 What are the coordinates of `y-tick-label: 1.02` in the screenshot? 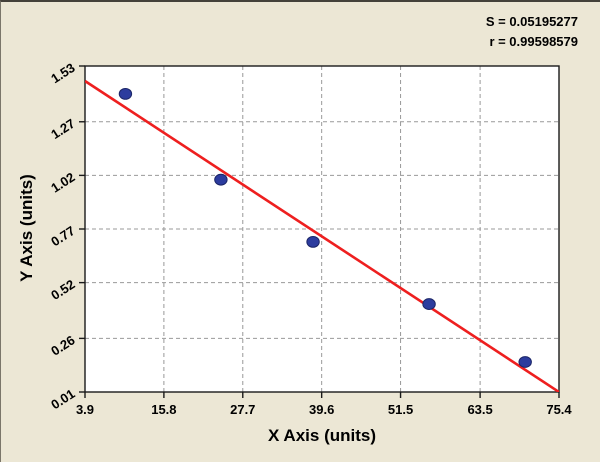 It's located at (62, 182).